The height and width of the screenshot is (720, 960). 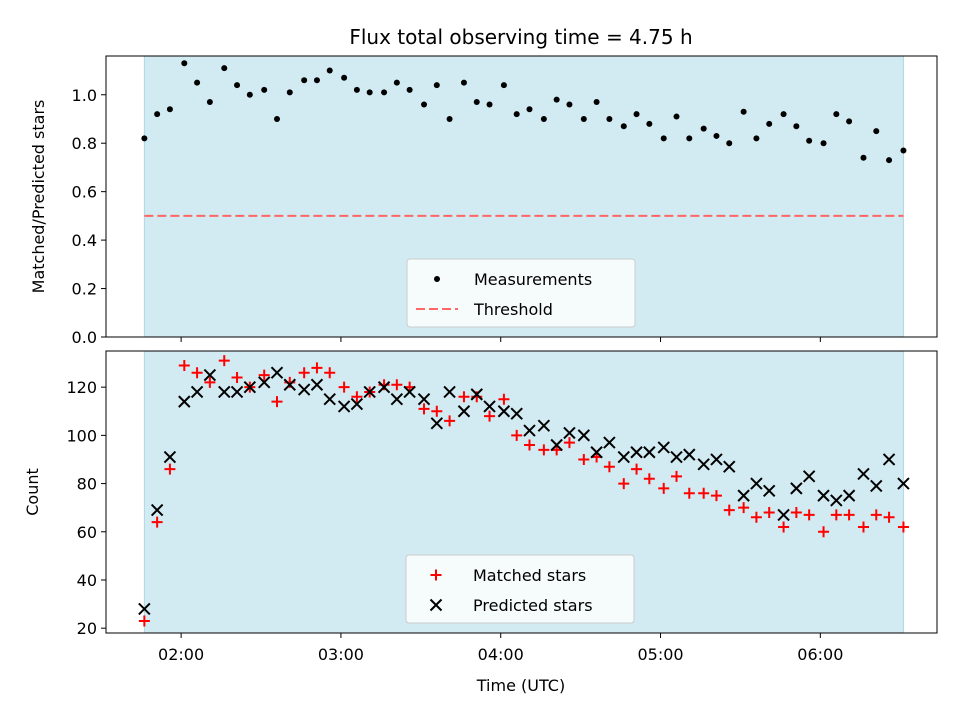 I want to click on y-tick-label: 20, so click(x=87, y=628).